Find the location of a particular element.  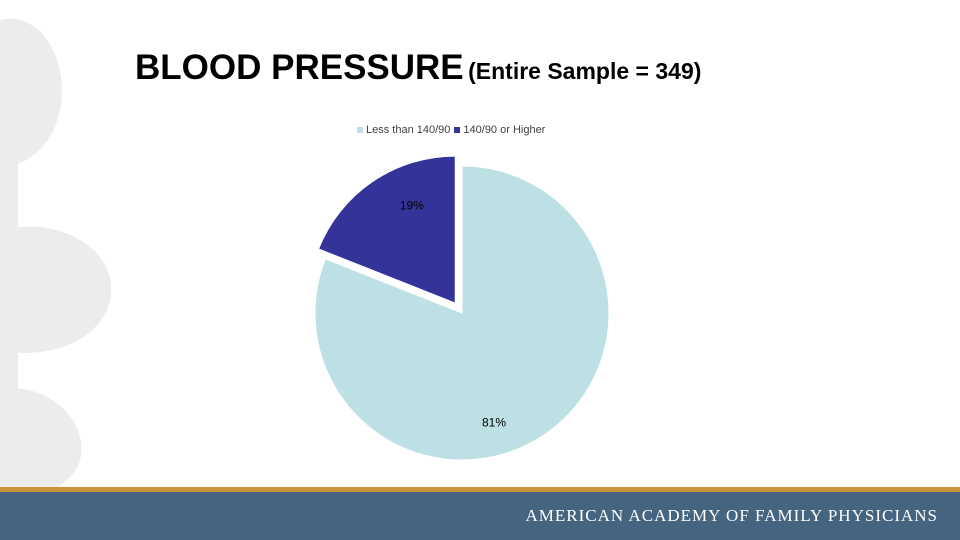

legend-swatch-higher is located at coordinates (457, 130).